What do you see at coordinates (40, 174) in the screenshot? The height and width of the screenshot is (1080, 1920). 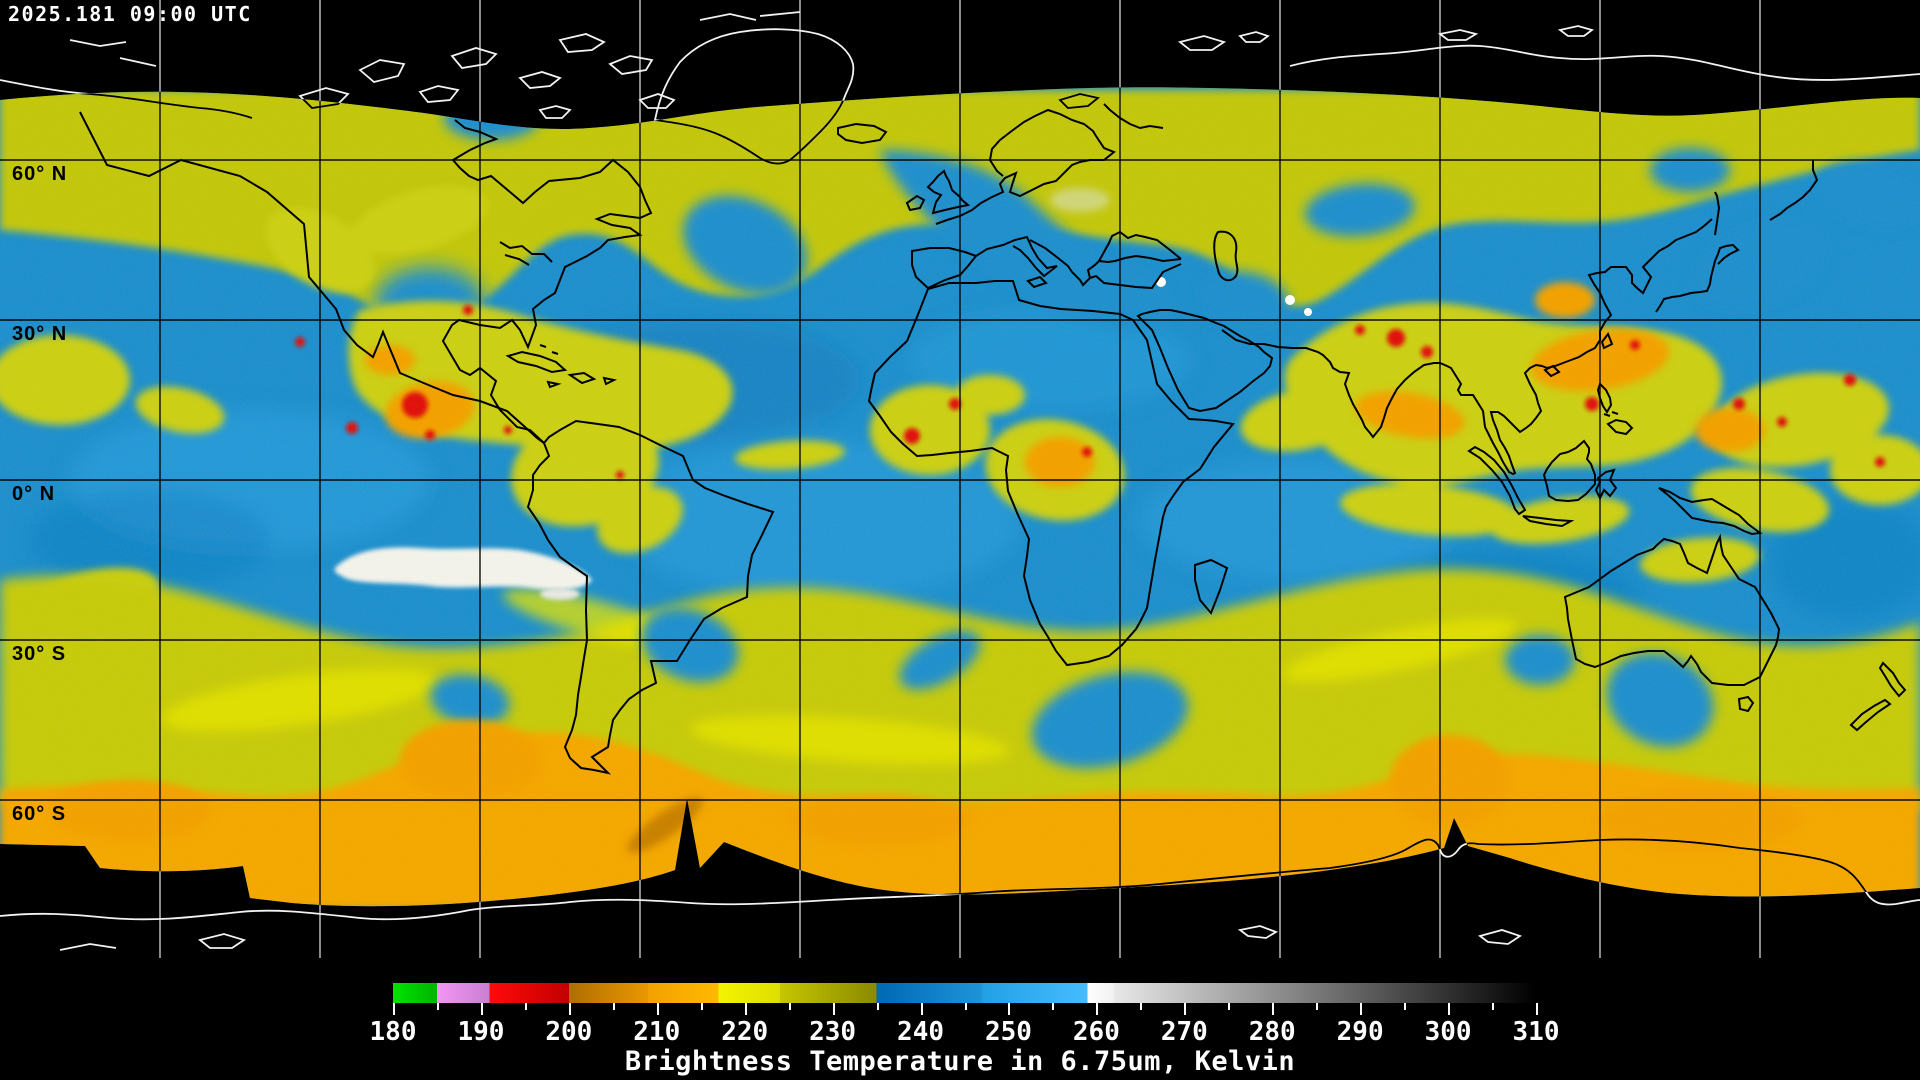 I see `latitude-label-60n: 60° N` at bounding box center [40, 174].